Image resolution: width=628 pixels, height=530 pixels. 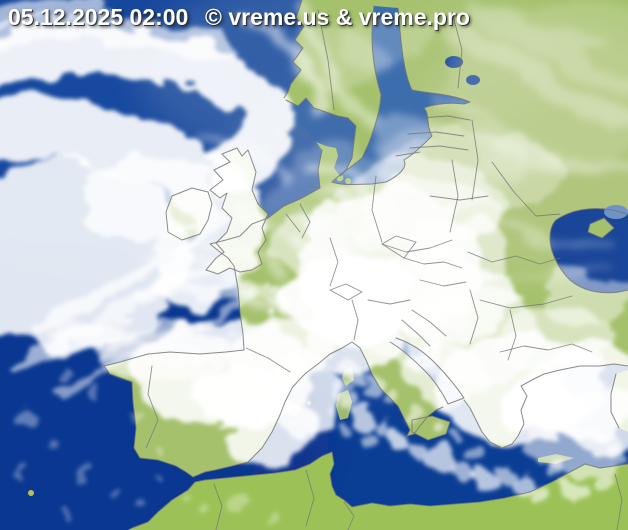 I want to click on copyright-label: © vreme.us & vreme.pro, so click(x=337, y=17).